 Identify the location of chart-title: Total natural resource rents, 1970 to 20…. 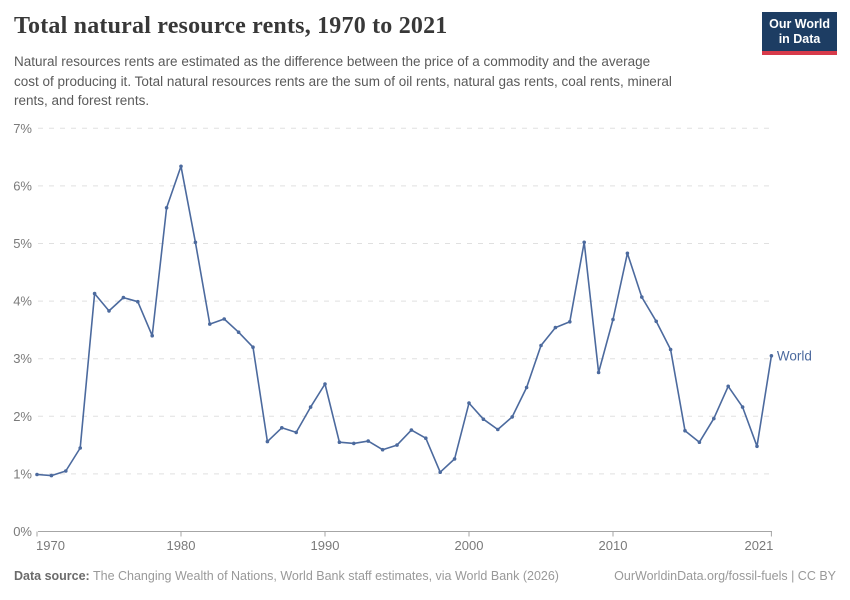
(231, 26).